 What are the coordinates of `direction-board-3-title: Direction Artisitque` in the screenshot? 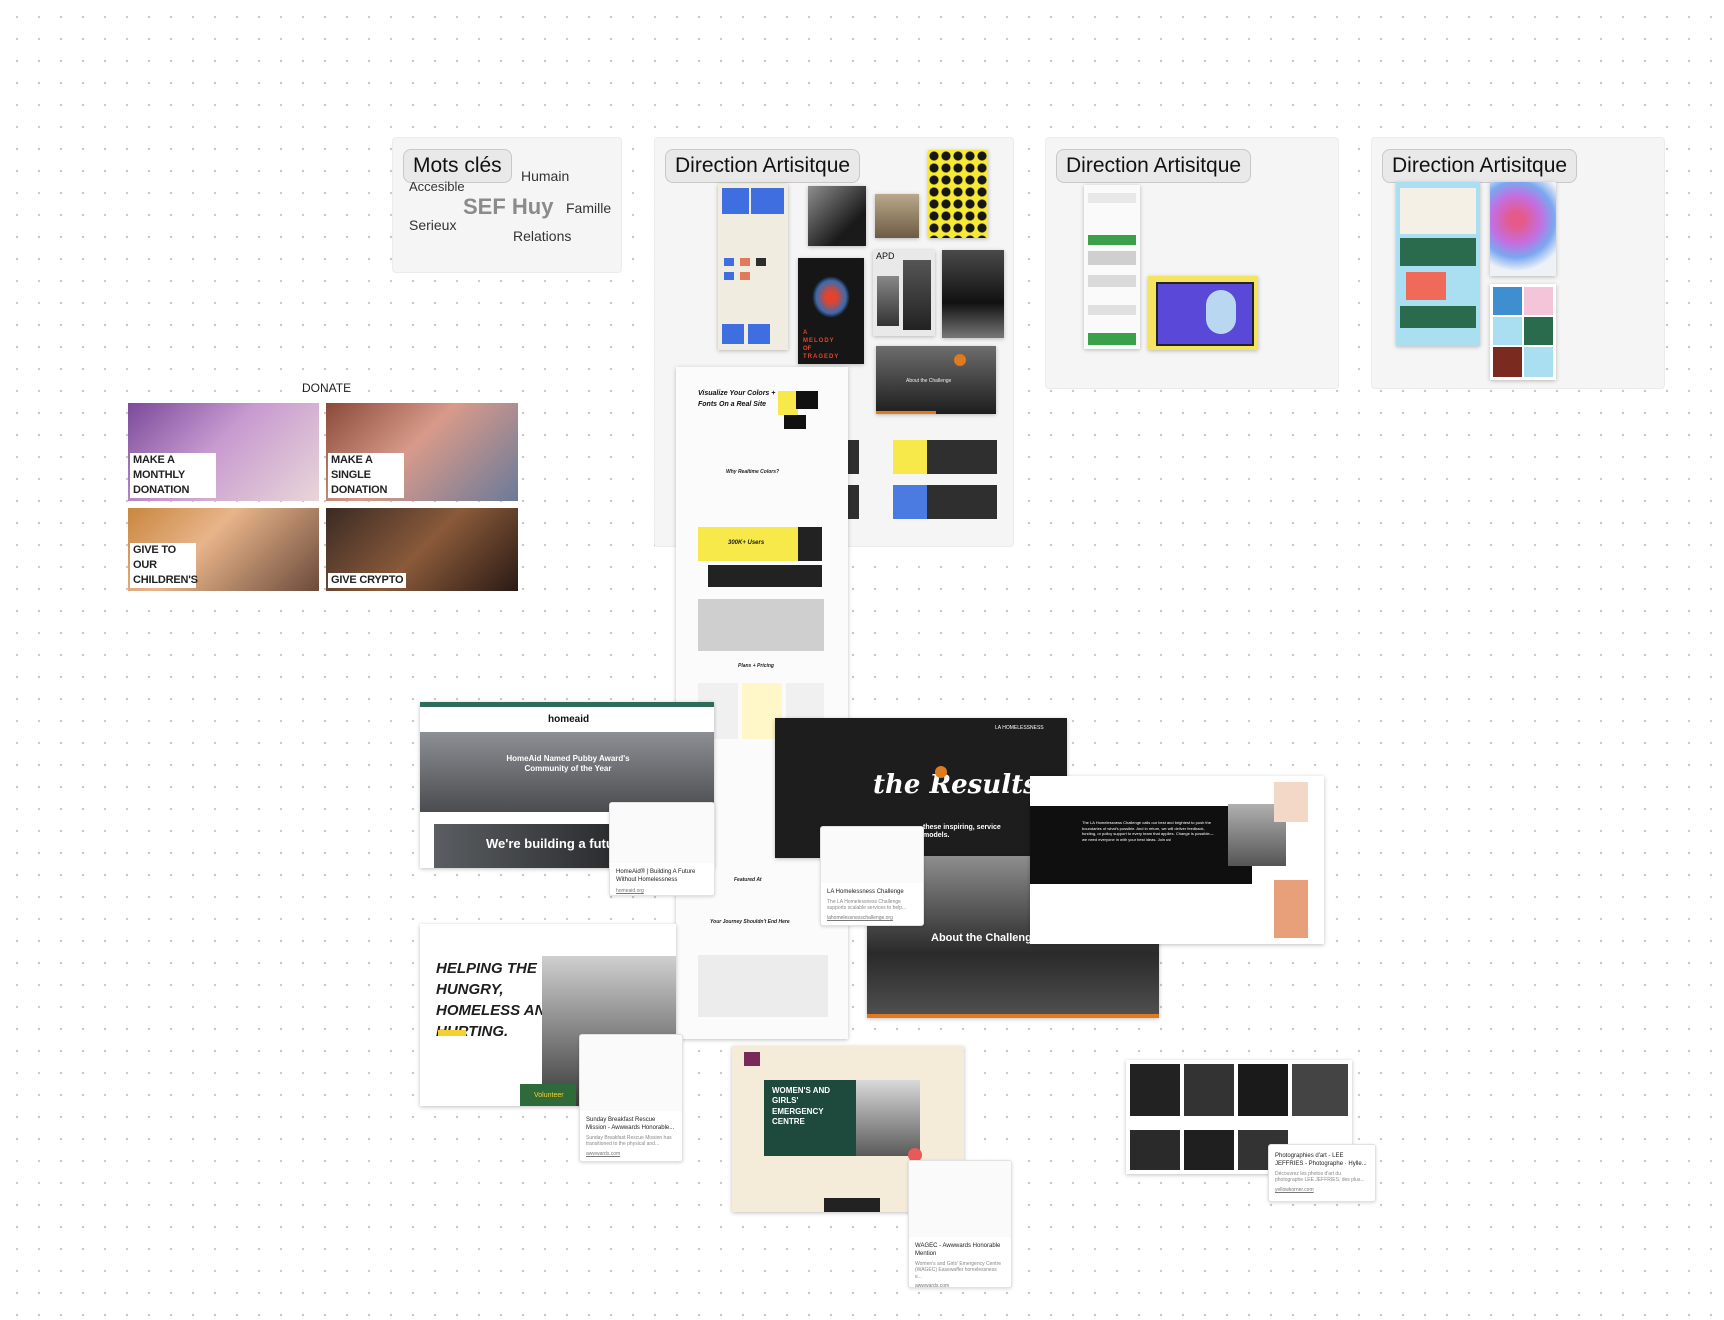 It's located at (1480, 166).